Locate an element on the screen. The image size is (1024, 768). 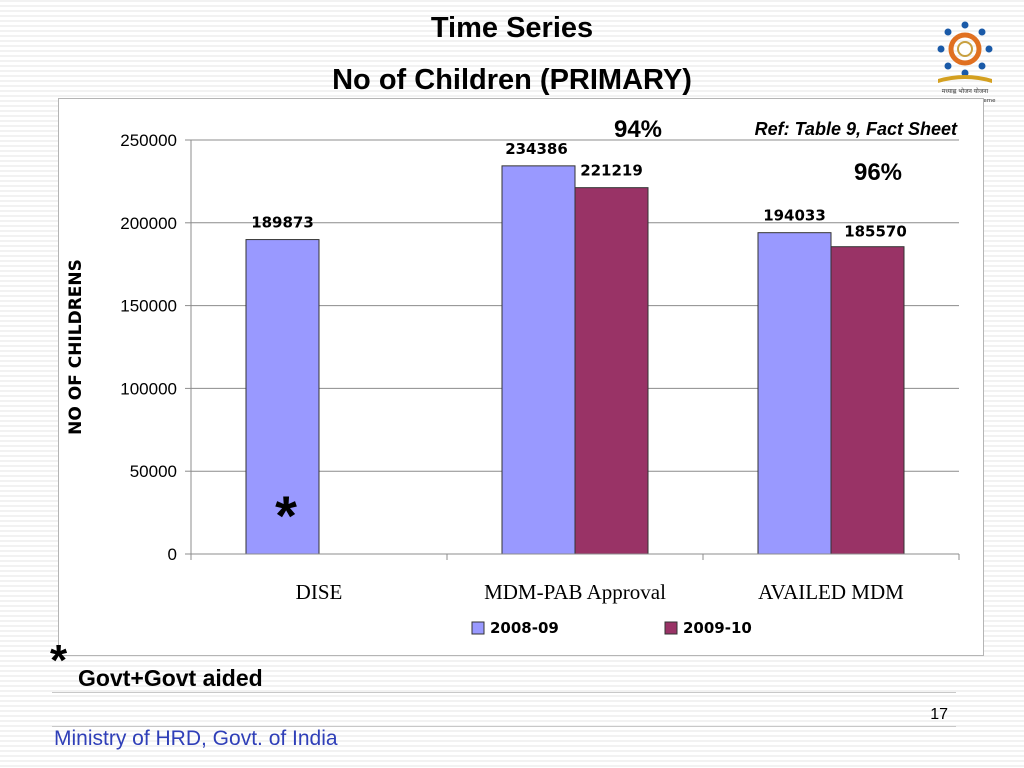
y-tick-label: 50000 is located at coordinates (153, 471).